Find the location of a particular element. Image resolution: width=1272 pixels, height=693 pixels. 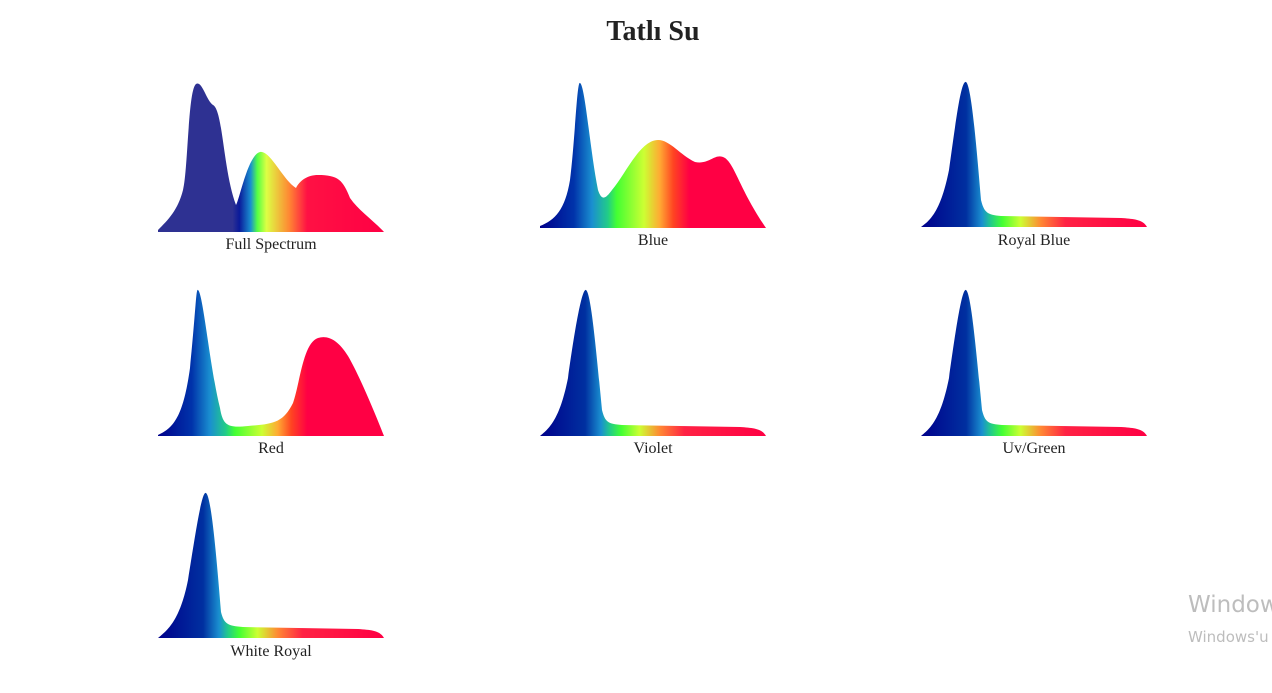

spectrum-card: Blue is located at coordinates (653, 170).